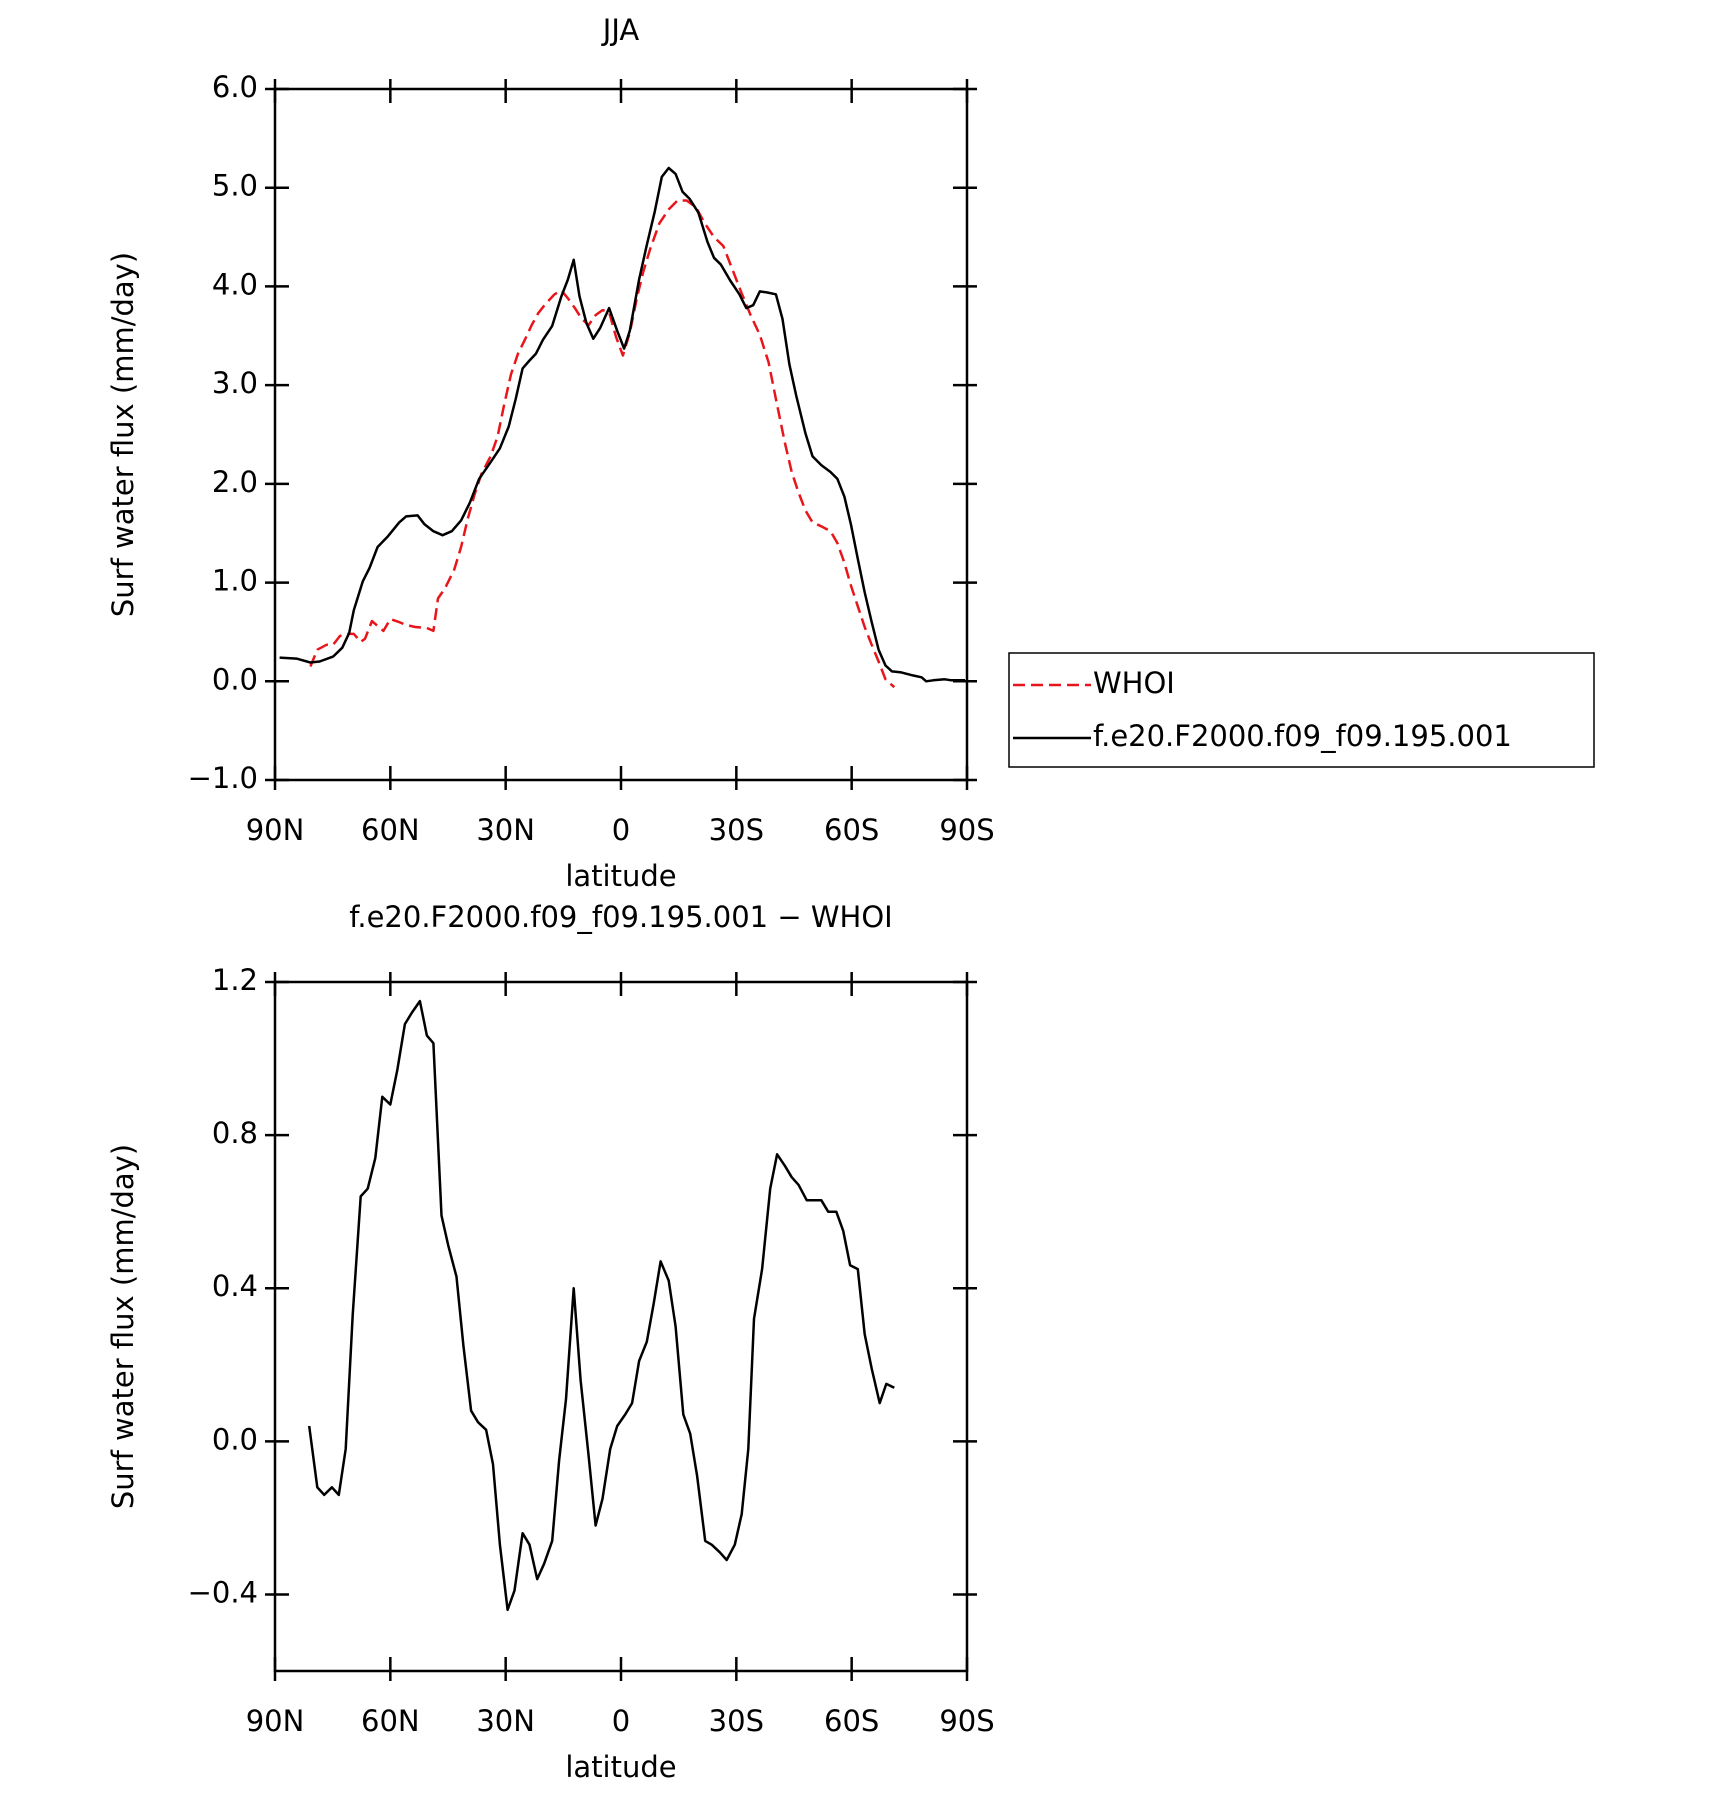 The height and width of the screenshot is (1800, 1710). Describe the element at coordinates (235, 1286) in the screenshot. I see `y-tick-label: 0.4` at that location.